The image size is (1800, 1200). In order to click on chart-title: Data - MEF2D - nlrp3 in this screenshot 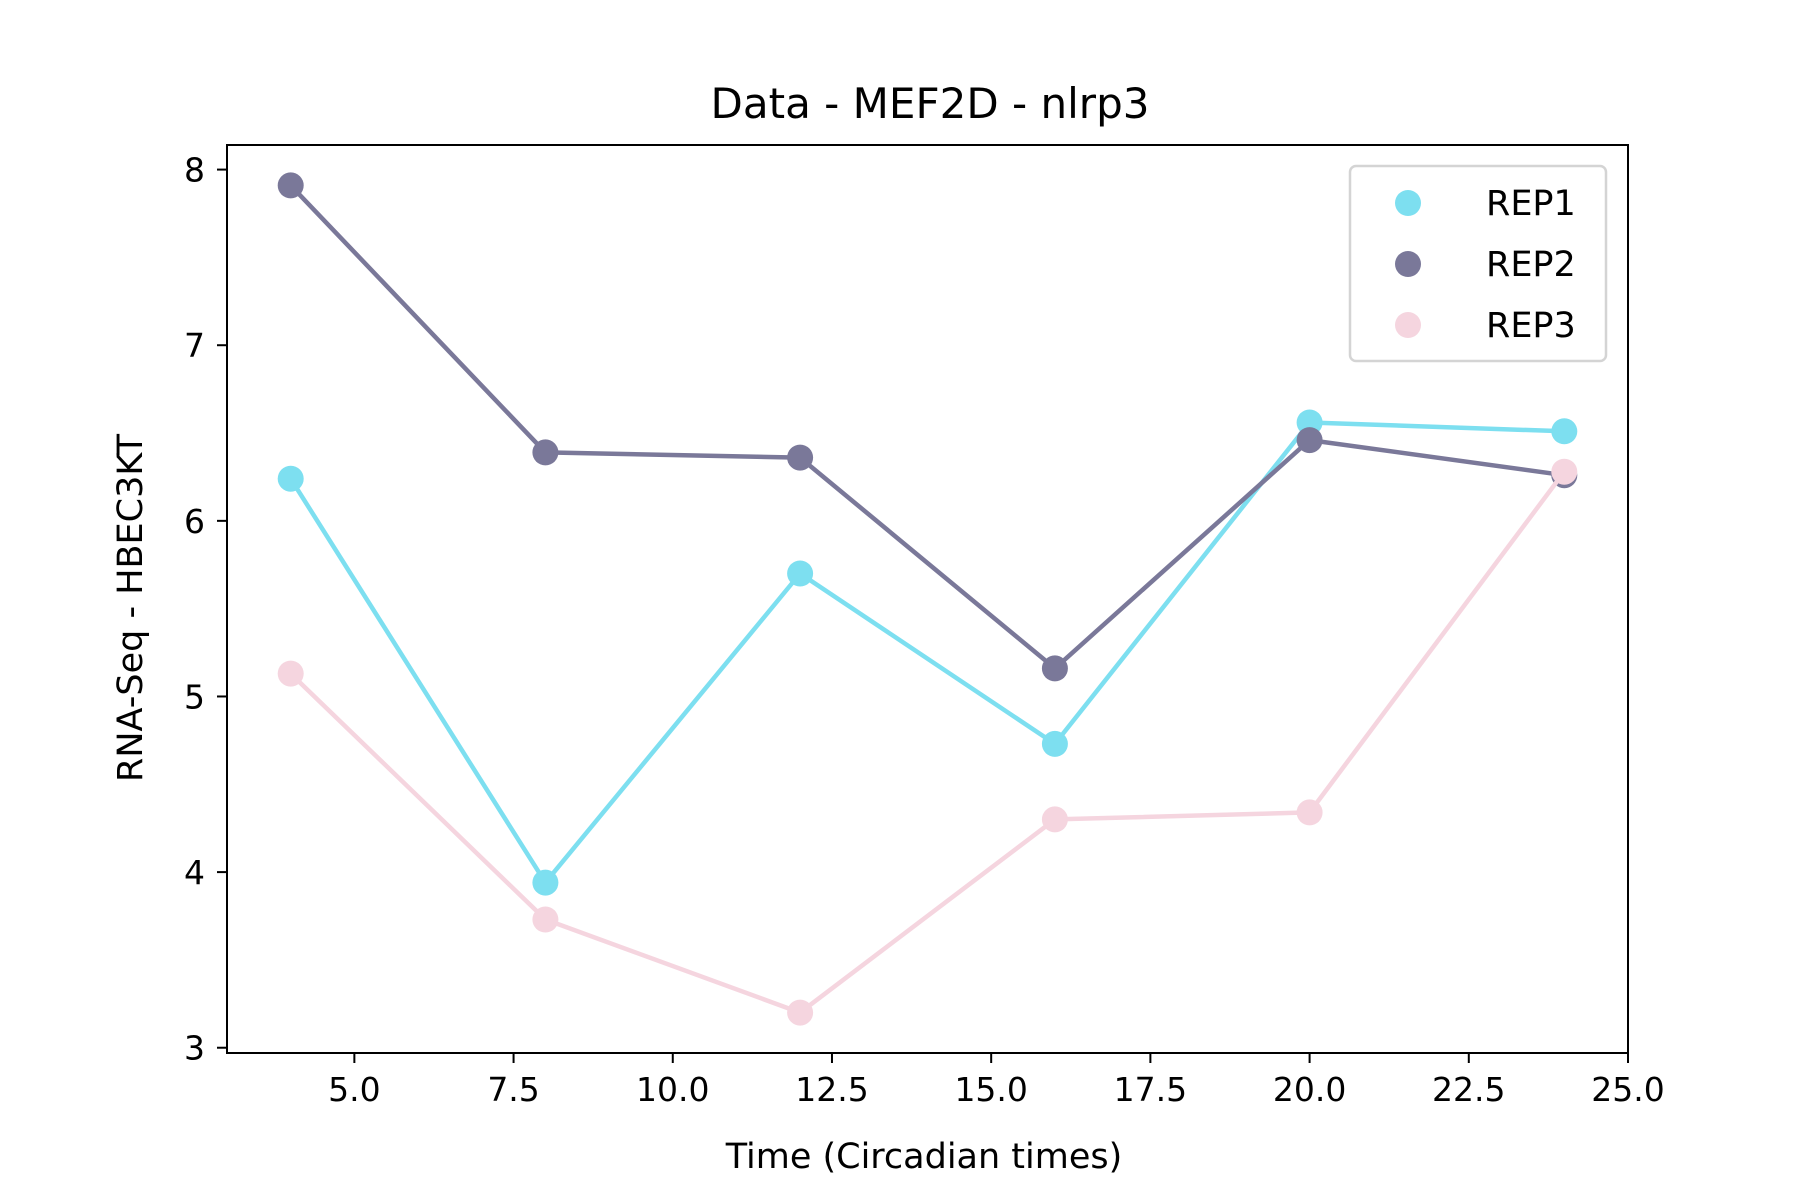, I will do `click(930, 103)`.